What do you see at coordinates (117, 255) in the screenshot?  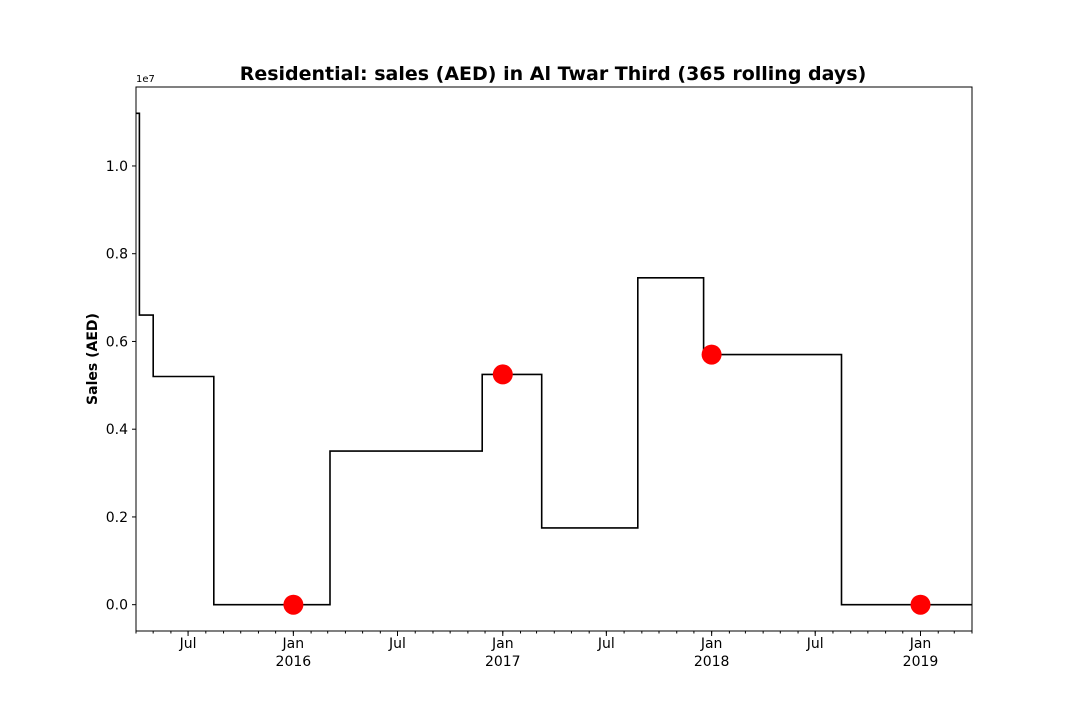 I see `y-tick-label: 0.8` at bounding box center [117, 255].